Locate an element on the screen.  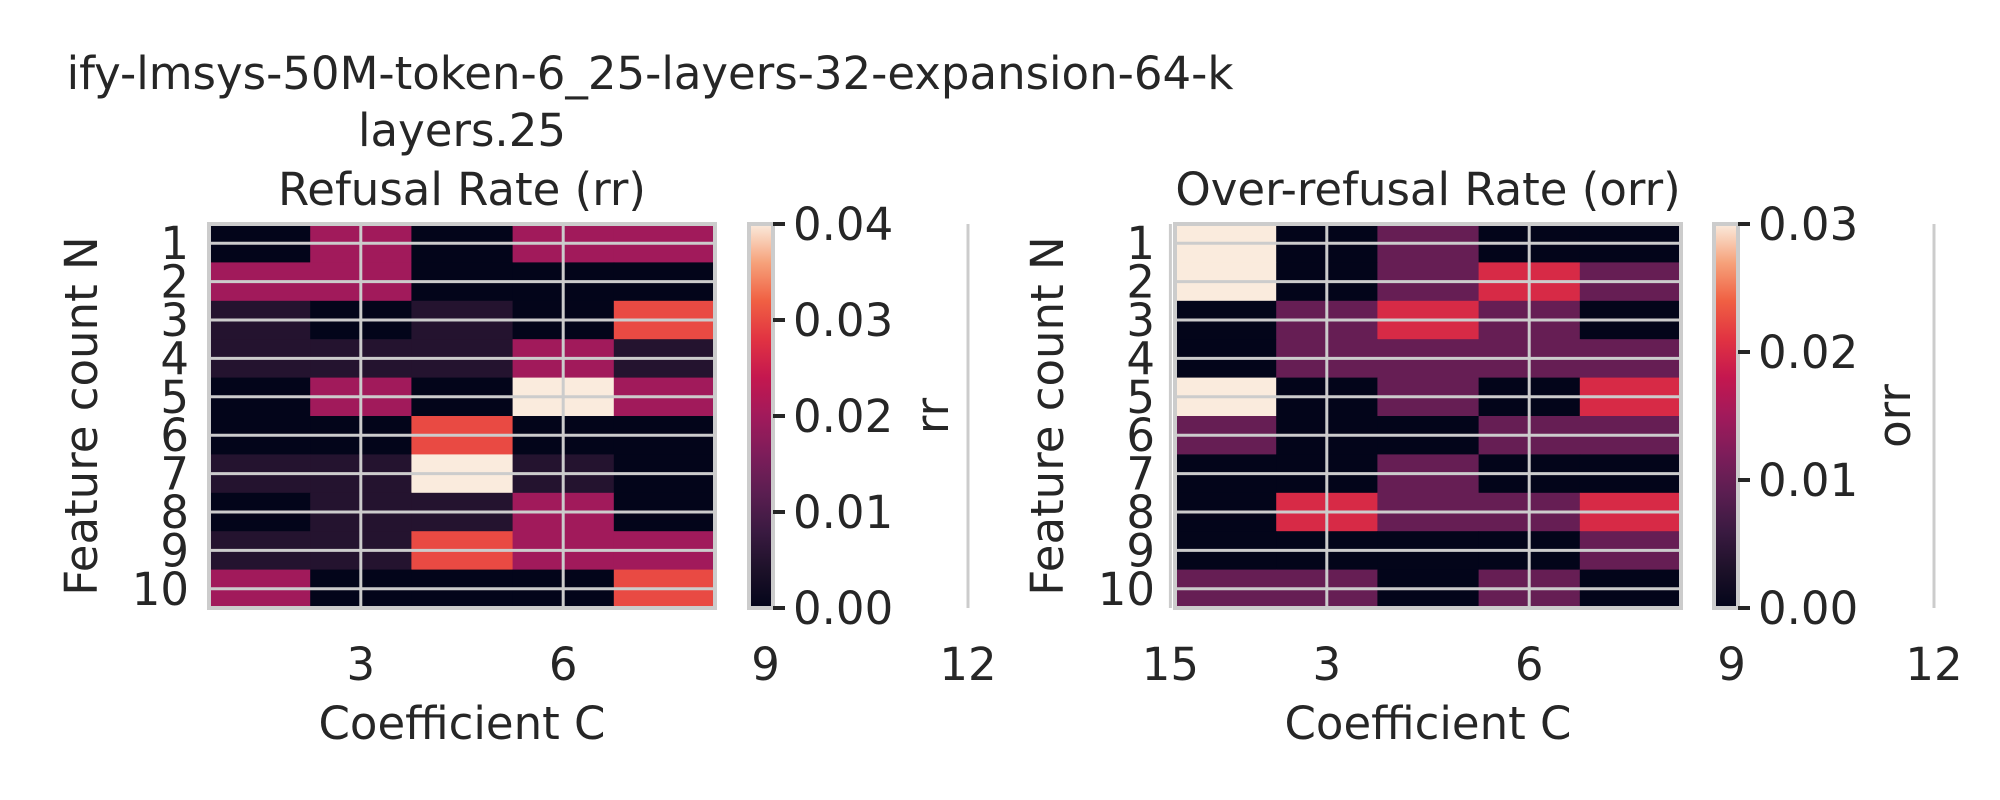
colorbar-tick-label: 0.04 is located at coordinates (843, 224).